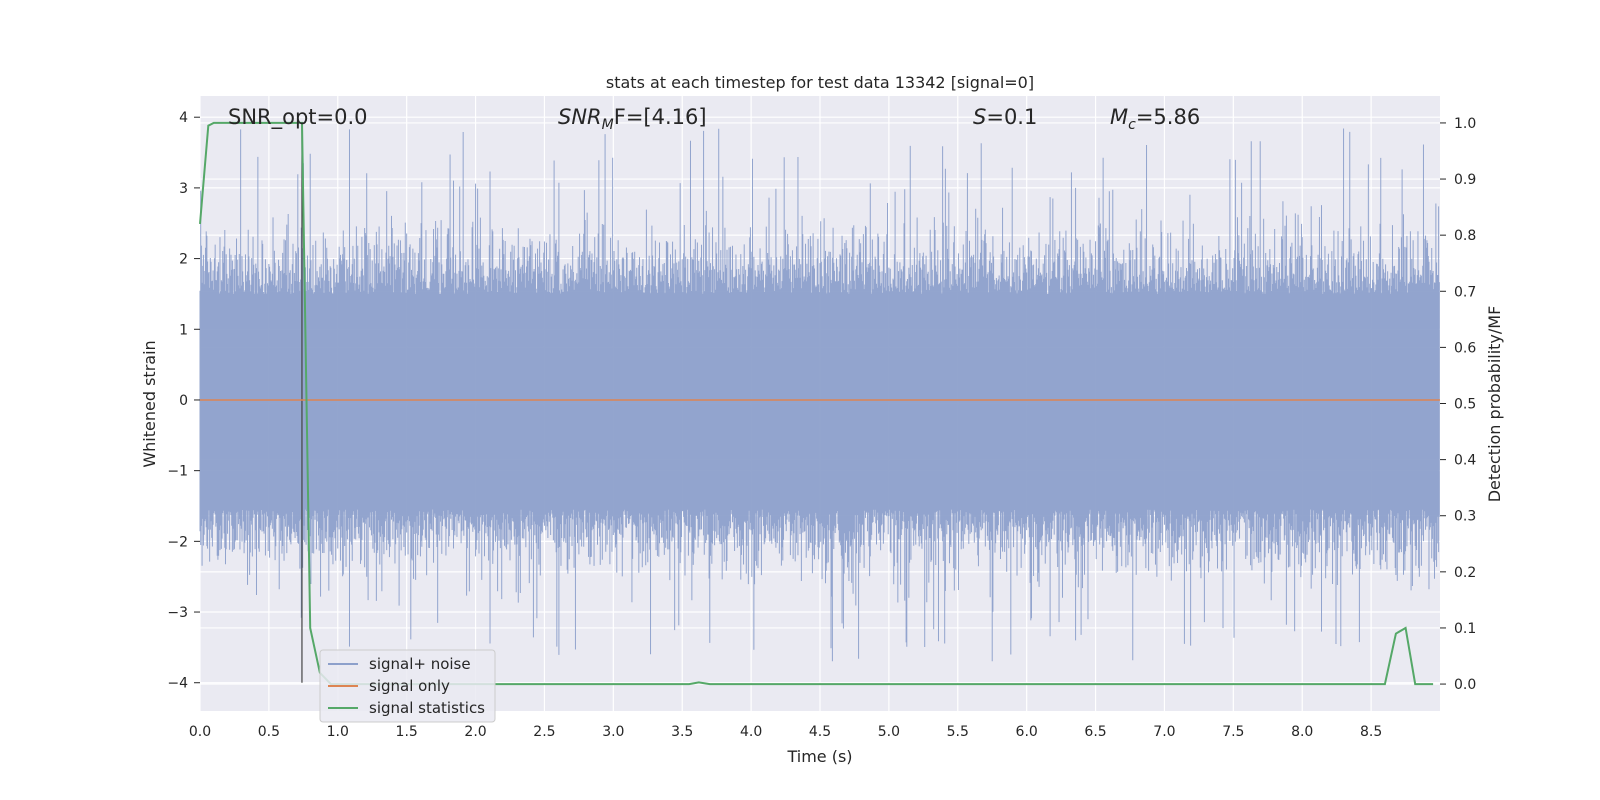 The height and width of the screenshot is (800, 1600). Describe the element at coordinates (1465, 461) in the screenshot. I see `y2-tick-label: 0.4` at that location.